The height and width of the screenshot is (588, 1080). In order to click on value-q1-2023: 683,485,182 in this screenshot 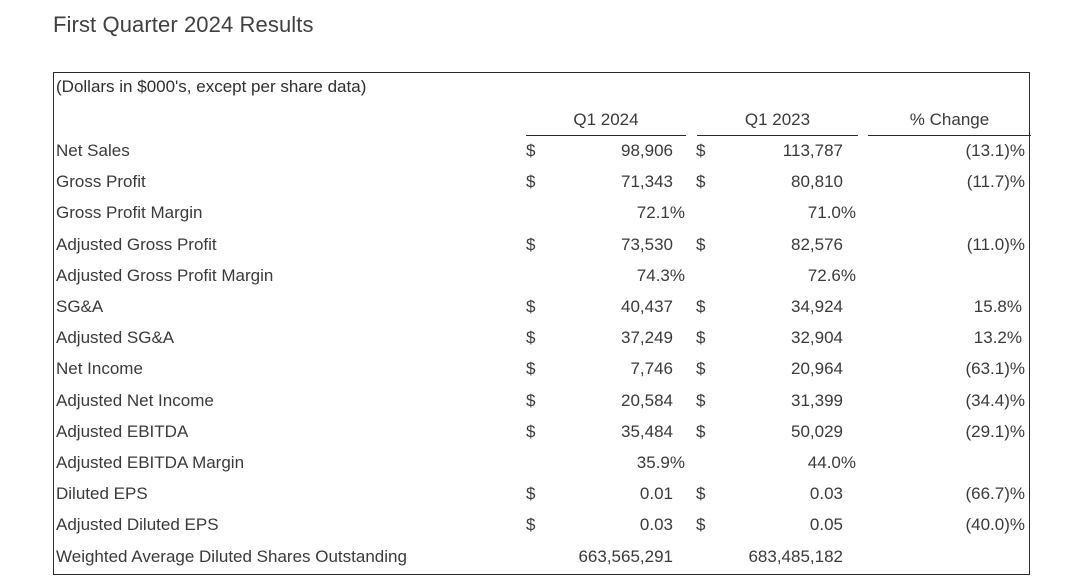, I will do `click(795, 556)`.